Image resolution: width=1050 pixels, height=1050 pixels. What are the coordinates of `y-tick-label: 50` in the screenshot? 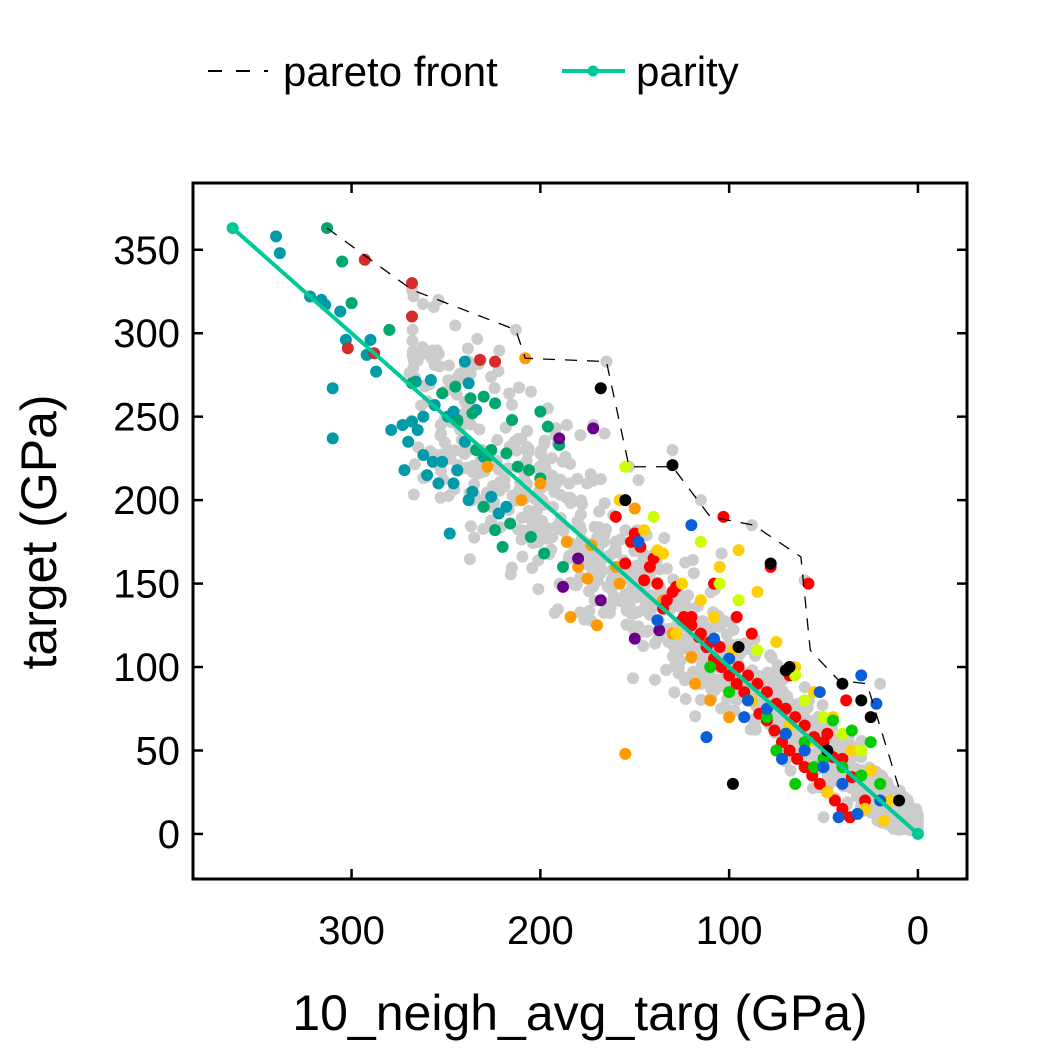 It's located at (158, 751).